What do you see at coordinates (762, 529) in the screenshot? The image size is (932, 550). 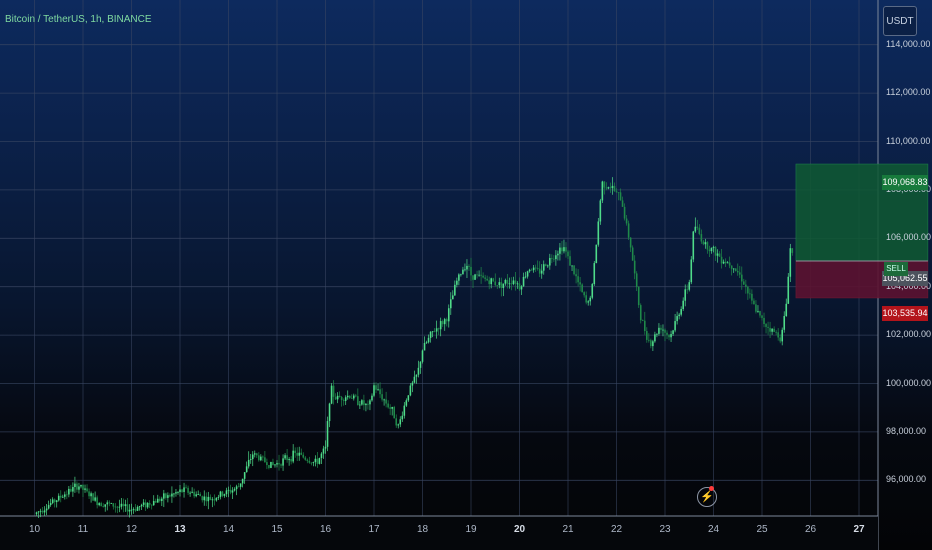 I see `x-tick-label: 25` at bounding box center [762, 529].